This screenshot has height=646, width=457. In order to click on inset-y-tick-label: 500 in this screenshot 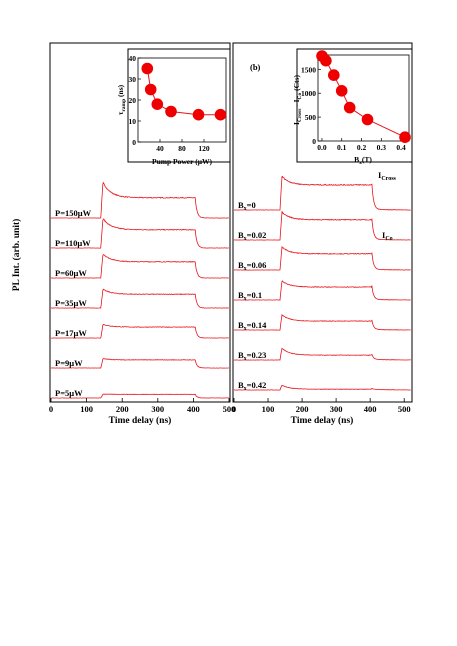, I will do `click(311, 117)`.